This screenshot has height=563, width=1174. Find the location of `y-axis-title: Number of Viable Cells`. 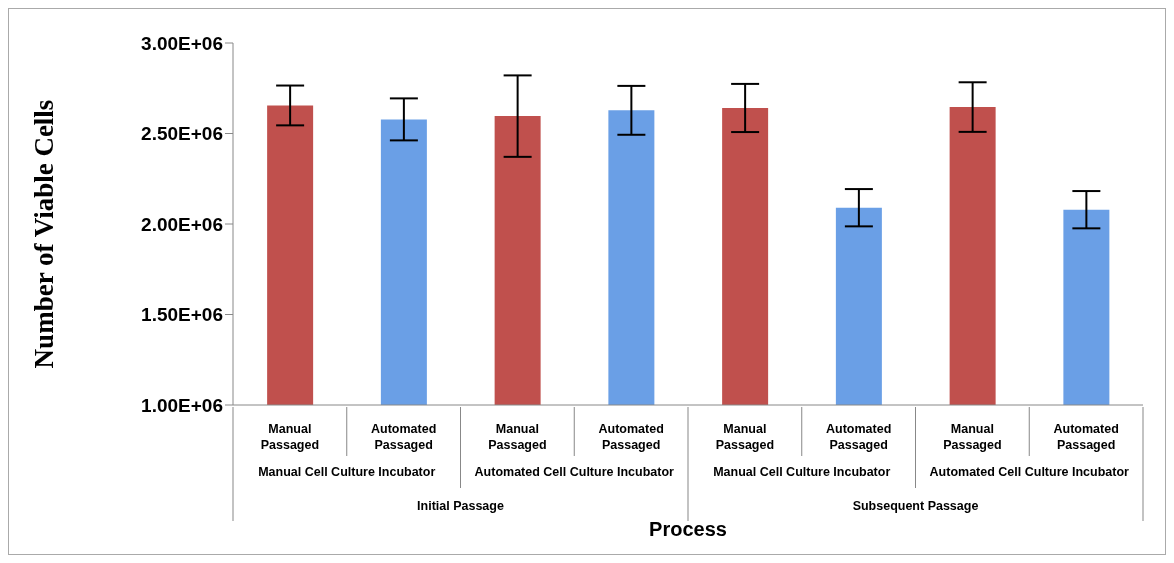

y-axis-title: Number of Viable Cells is located at coordinates (44, 234).